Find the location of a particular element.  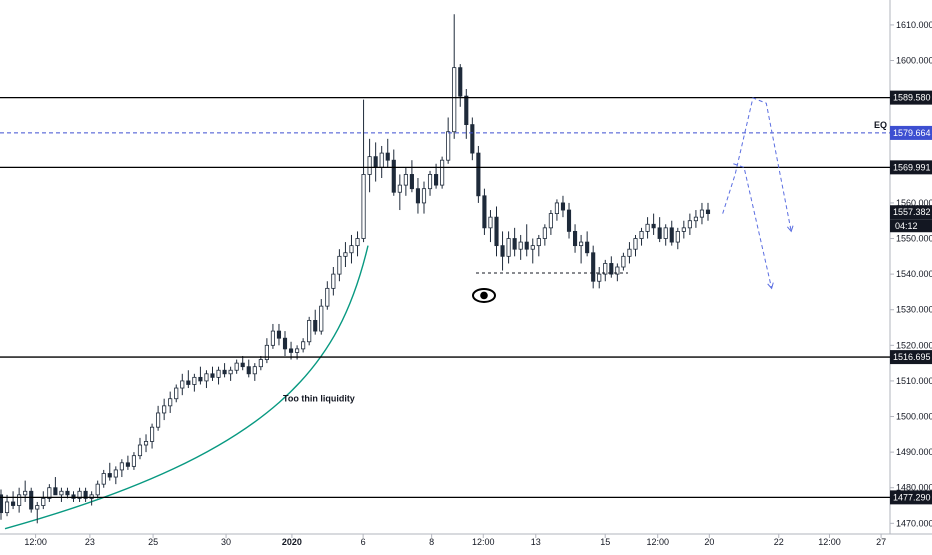

level-label: 1477.290 is located at coordinates (912, 497).